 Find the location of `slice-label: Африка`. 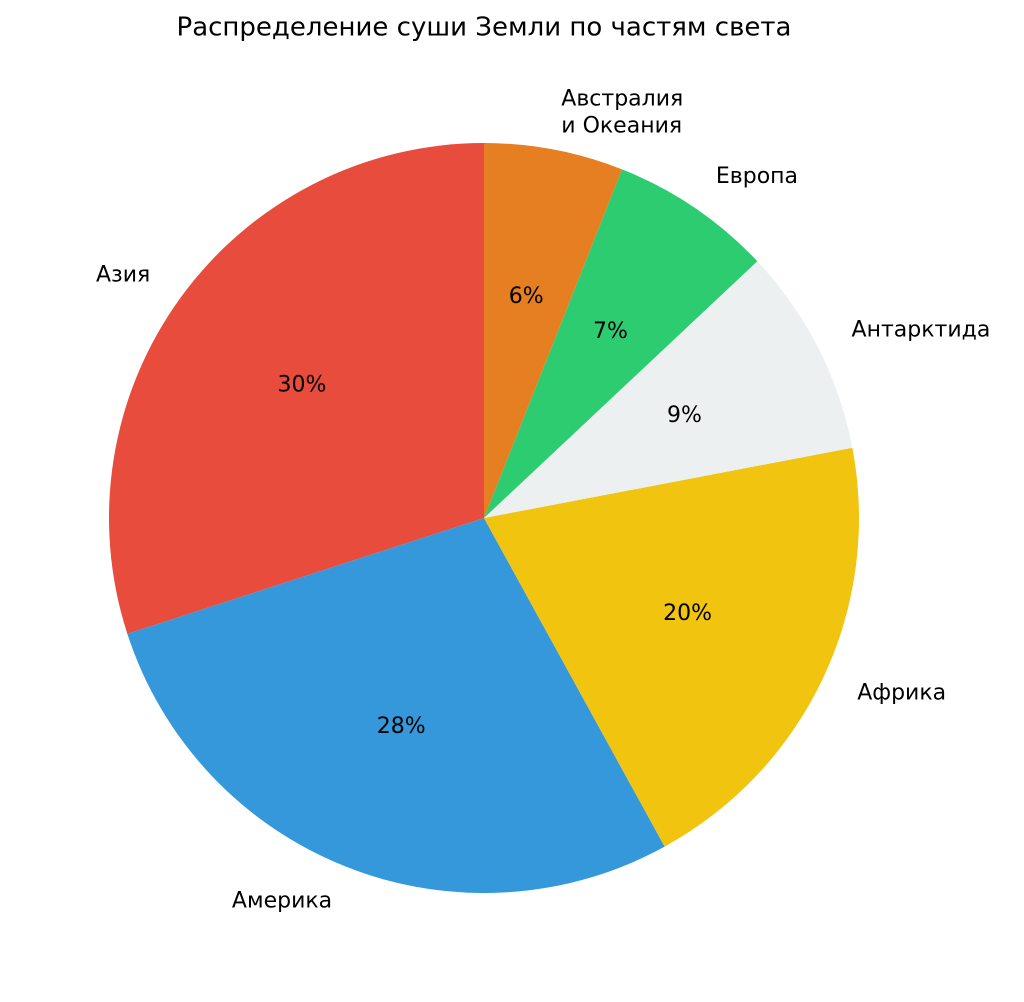

slice-label: Африка is located at coordinates (901, 693).